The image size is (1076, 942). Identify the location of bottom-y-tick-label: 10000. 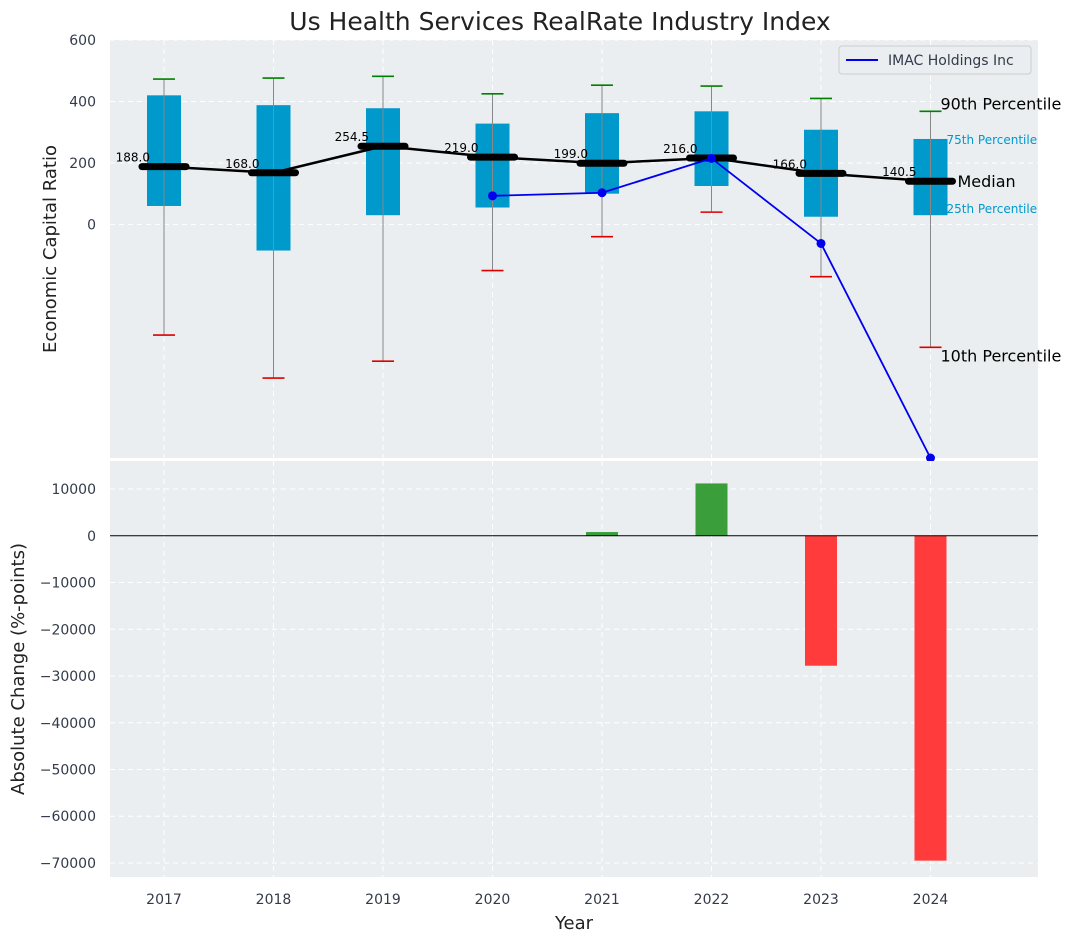
(73, 490).